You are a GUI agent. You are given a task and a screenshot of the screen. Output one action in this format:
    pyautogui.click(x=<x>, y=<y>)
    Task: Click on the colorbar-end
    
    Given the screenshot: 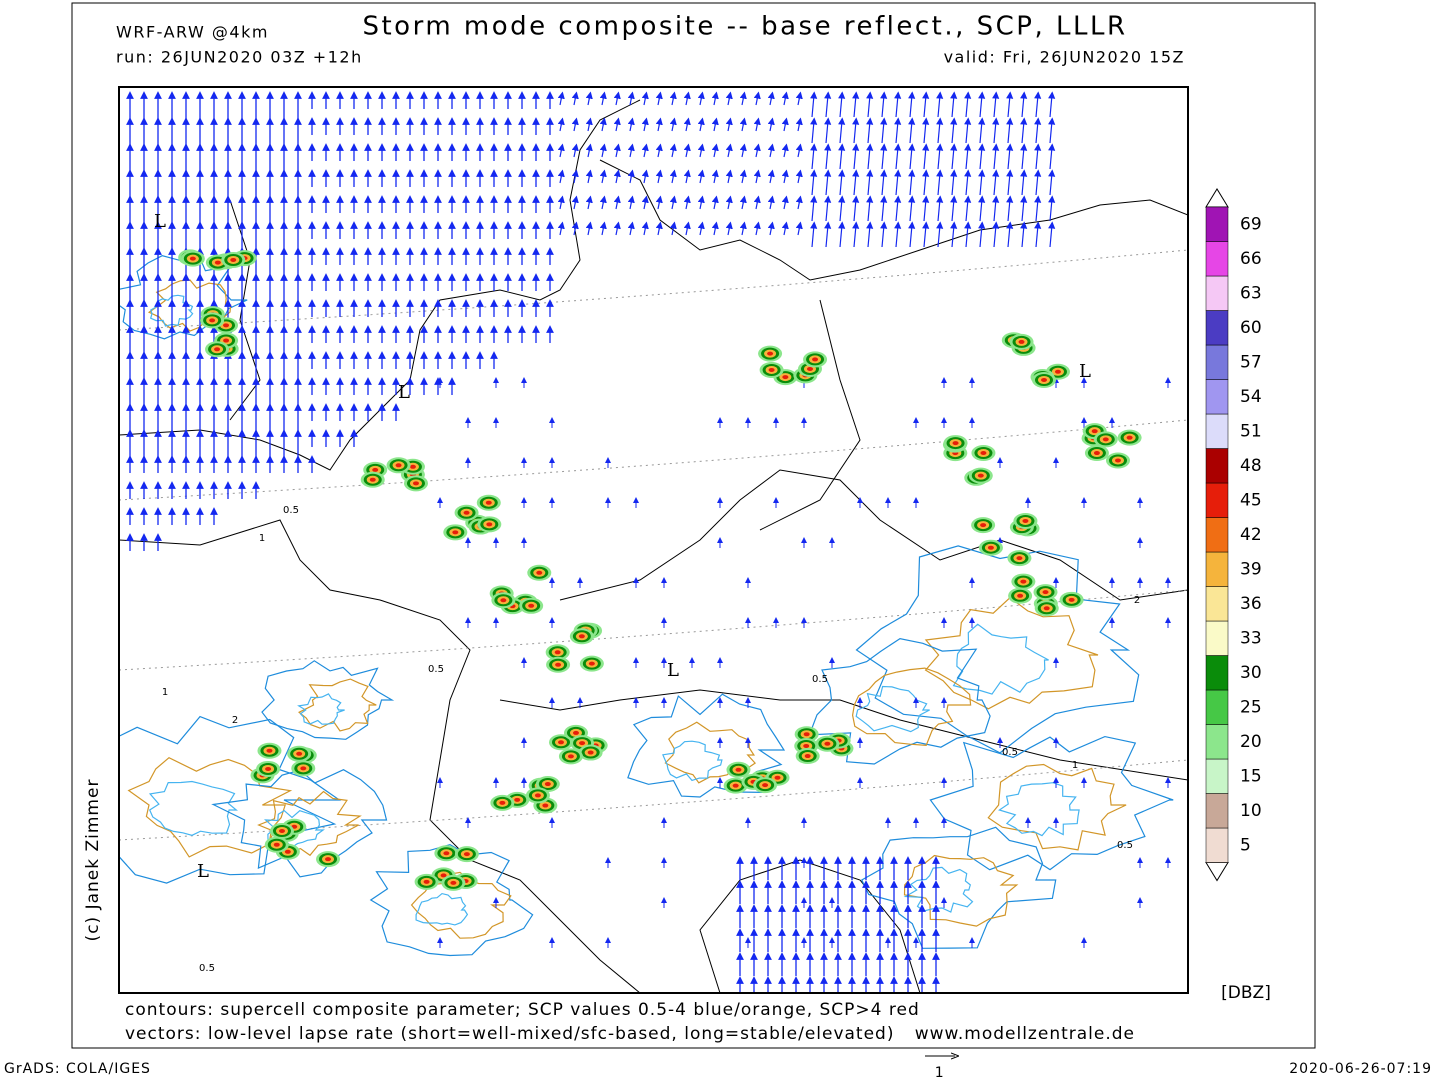 What is the action you would take?
    pyautogui.click(x=1217, y=198)
    